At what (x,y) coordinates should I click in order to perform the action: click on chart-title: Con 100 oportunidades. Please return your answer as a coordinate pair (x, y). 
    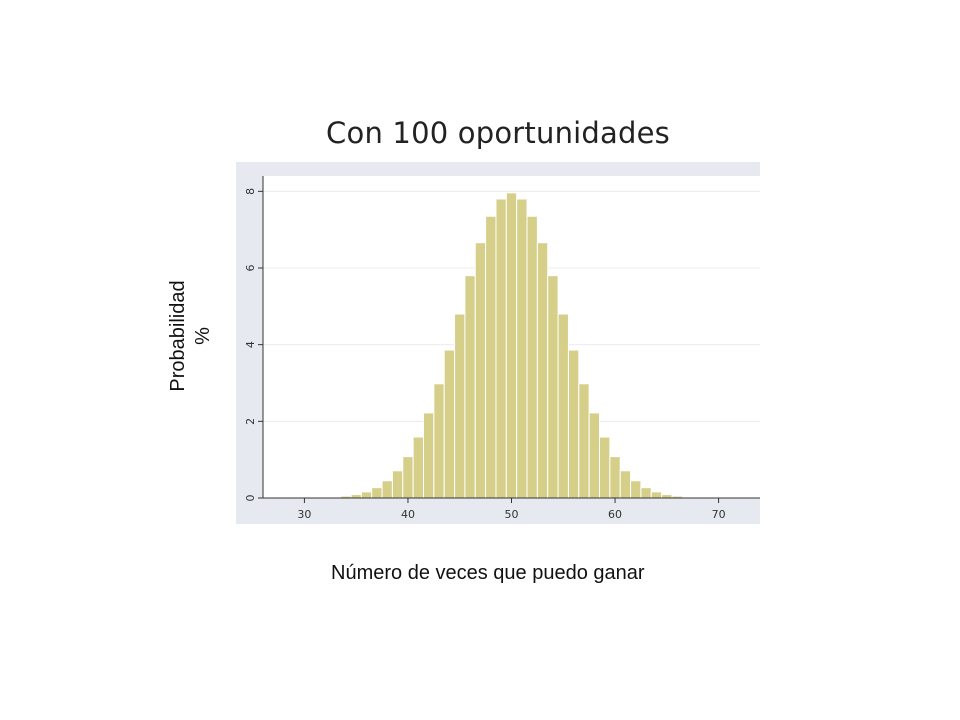
    Looking at the image, I should click on (498, 133).